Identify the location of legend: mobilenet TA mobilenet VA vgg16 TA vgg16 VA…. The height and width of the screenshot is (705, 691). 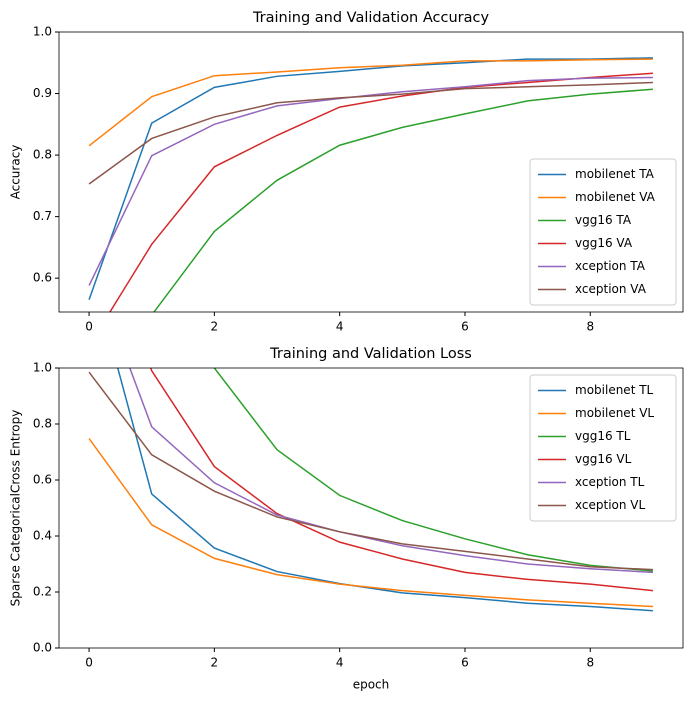
(603, 232).